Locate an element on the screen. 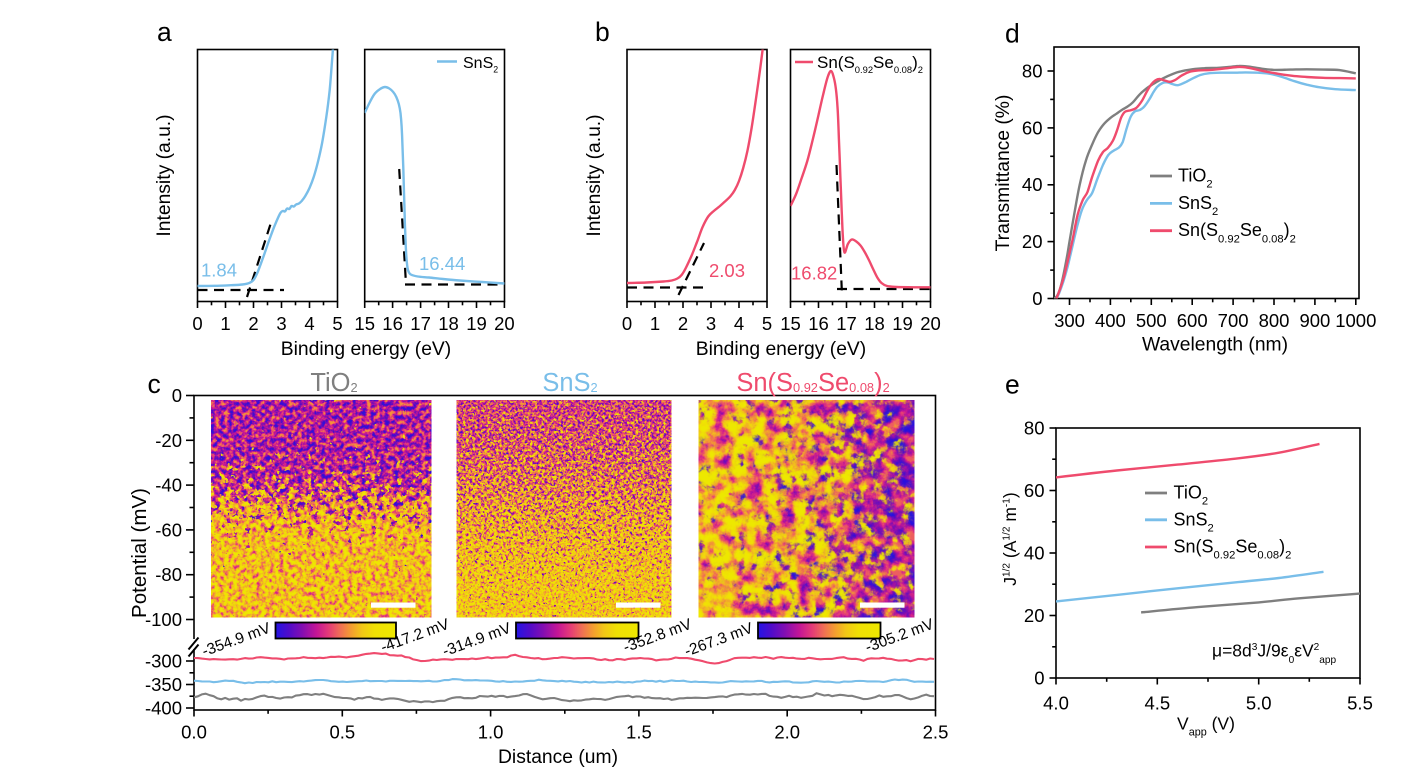 The height and width of the screenshot is (783, 1427). svg-text: Wavelength (nm) is located at coordinates (1215, 345).